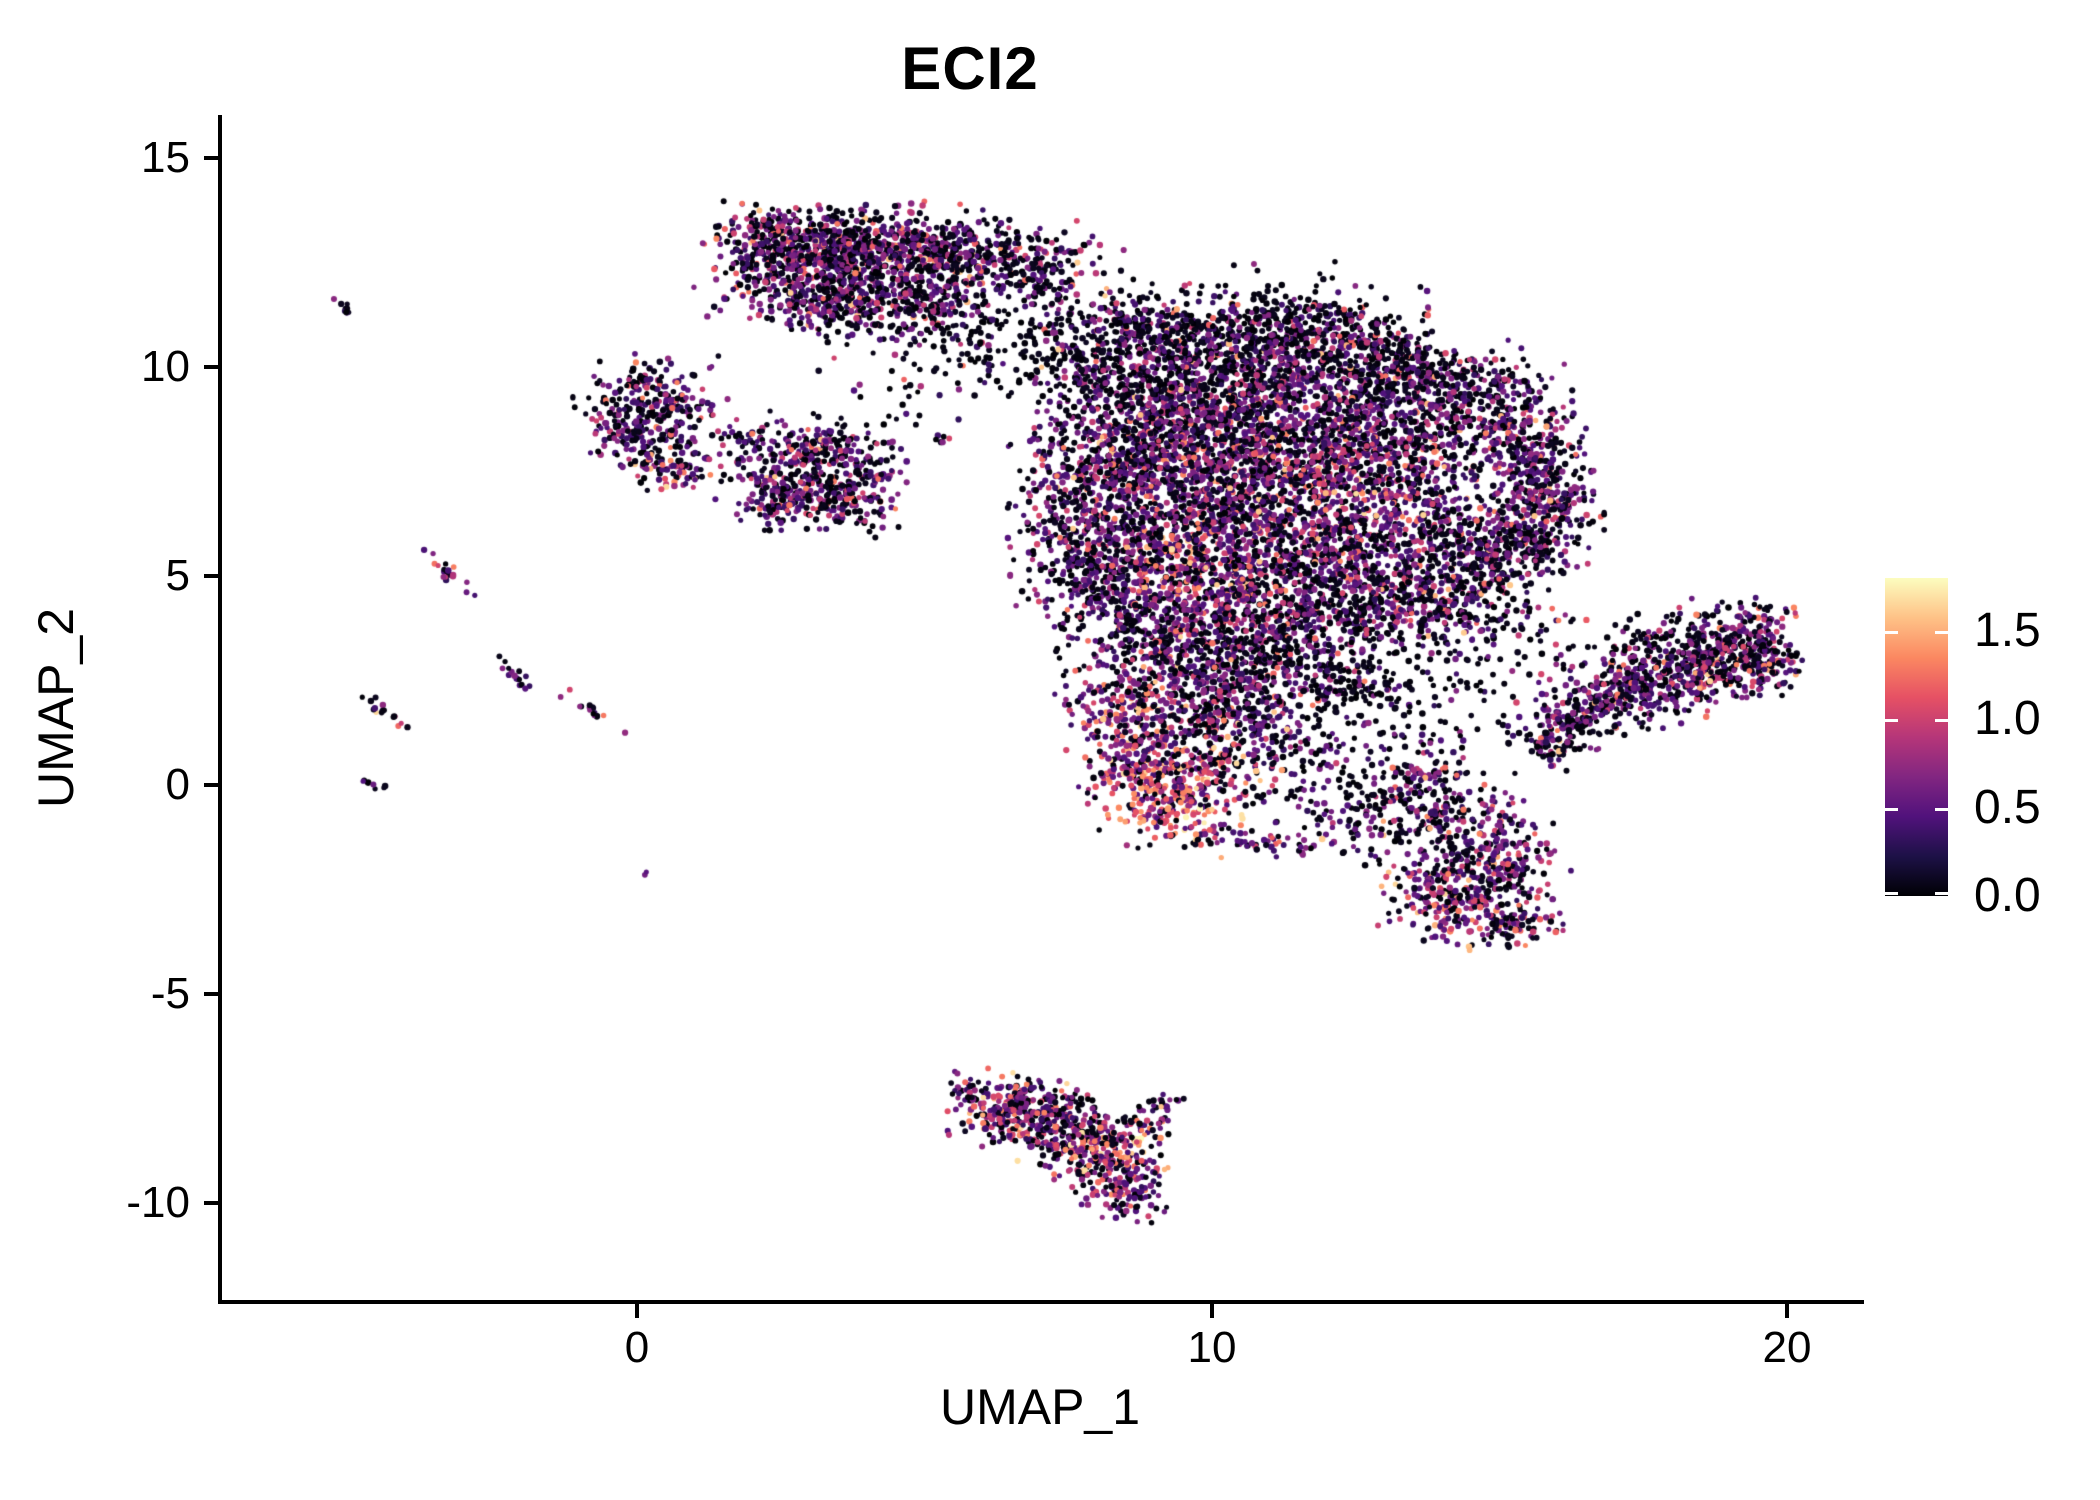  Describe the element at coordinates (177, 575) in the screenshot. I see `y-tick-label: 5` at that location.